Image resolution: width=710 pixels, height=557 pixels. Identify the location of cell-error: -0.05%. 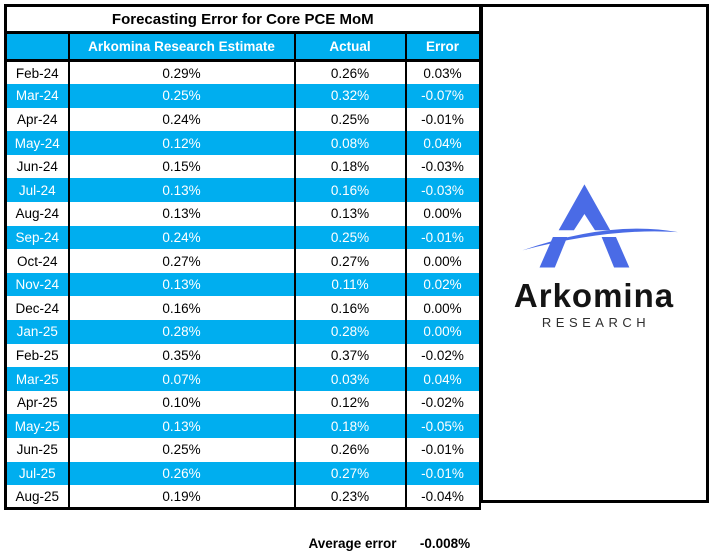
(442, 426).